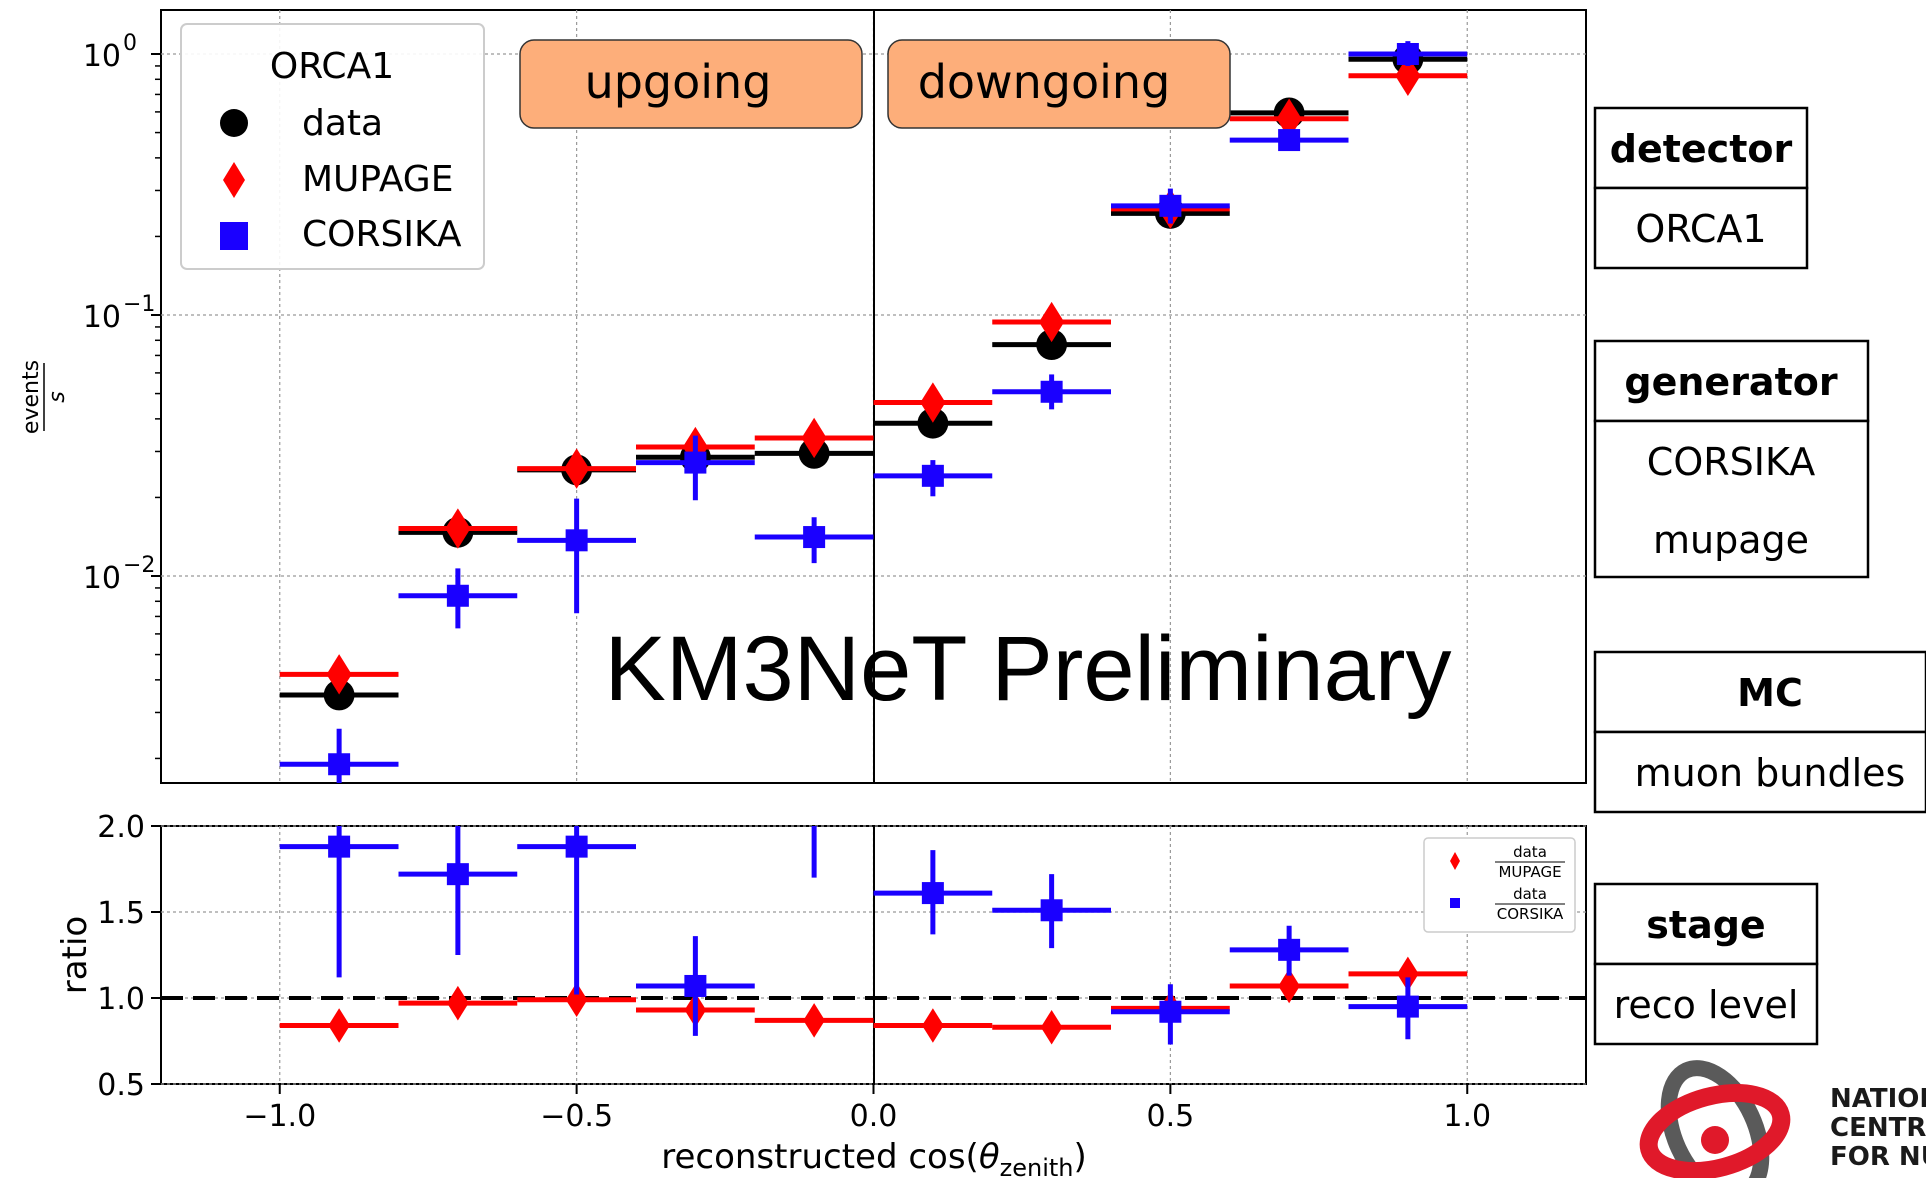 The width and height of the screenshot is (1926, 1178). Describe the element at coordinates (1467, 1116) in the screenshot. I see `xtick-label-4: 1.0` at that location.